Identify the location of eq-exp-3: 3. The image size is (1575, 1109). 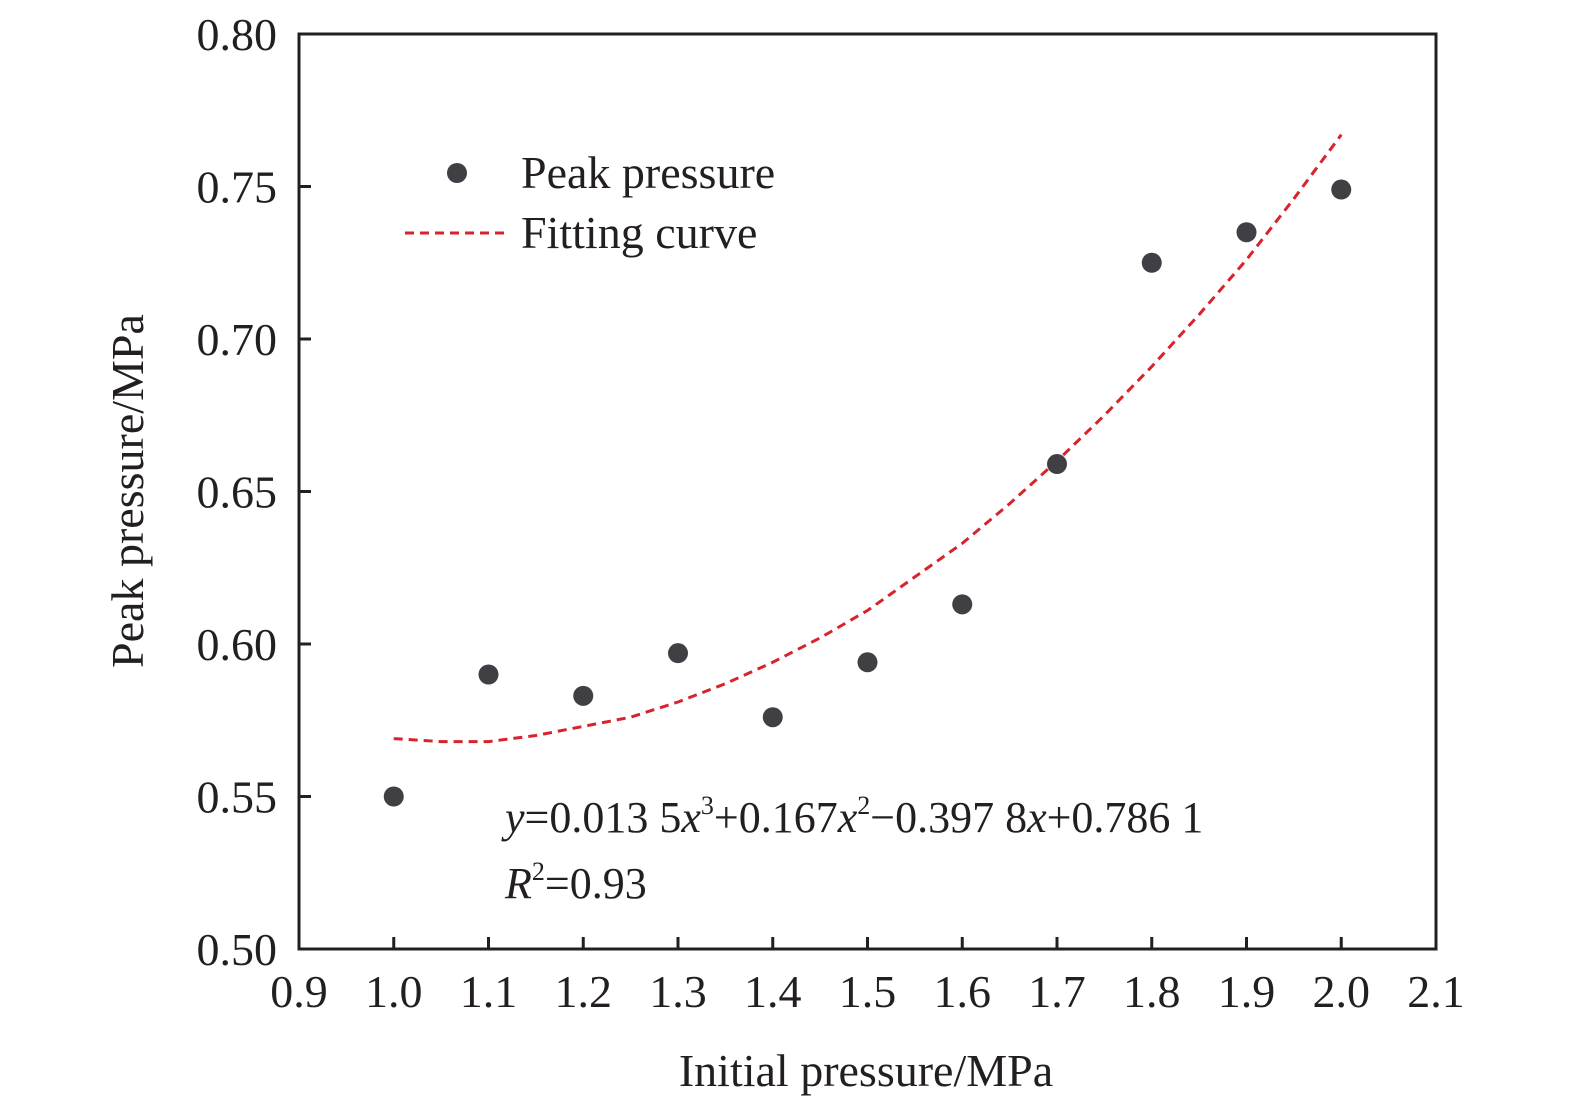
(707, 805).